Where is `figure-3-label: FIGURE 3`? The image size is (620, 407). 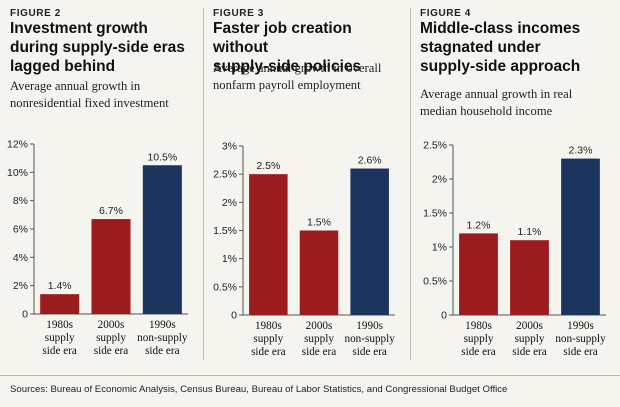
figure-3-label: FIGURE 3 is located at coordinates (238, 13).